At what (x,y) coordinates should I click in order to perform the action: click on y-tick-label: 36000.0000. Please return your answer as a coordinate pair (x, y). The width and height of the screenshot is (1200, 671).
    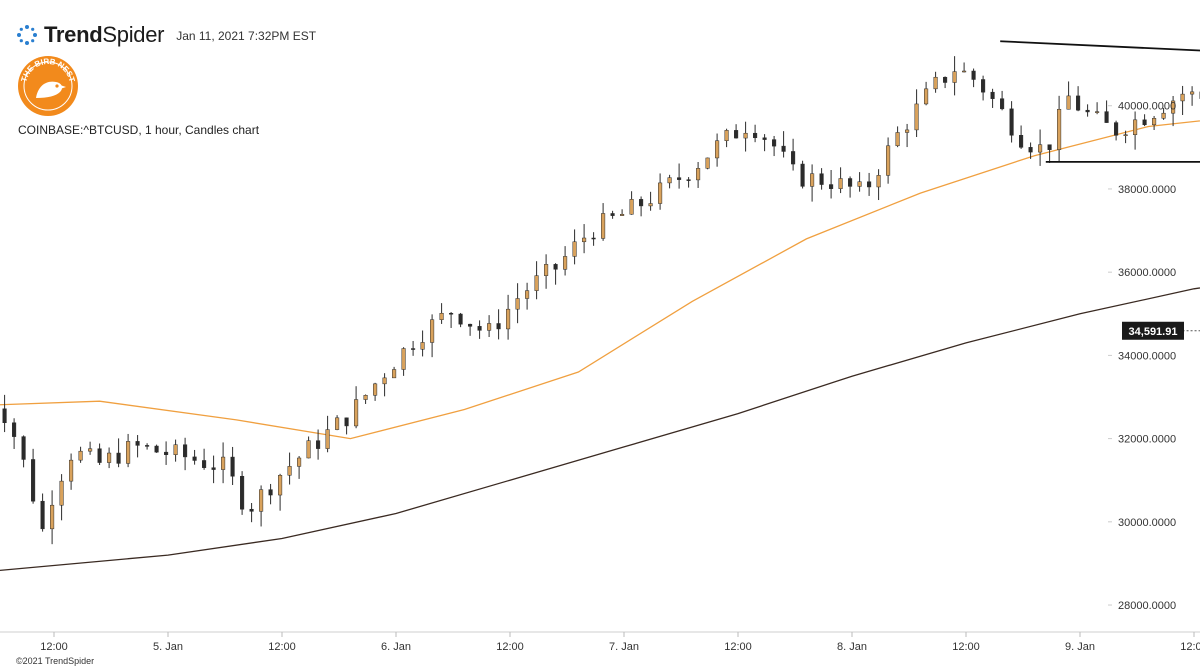
    Looking at the image, I should click on (1147, 273).